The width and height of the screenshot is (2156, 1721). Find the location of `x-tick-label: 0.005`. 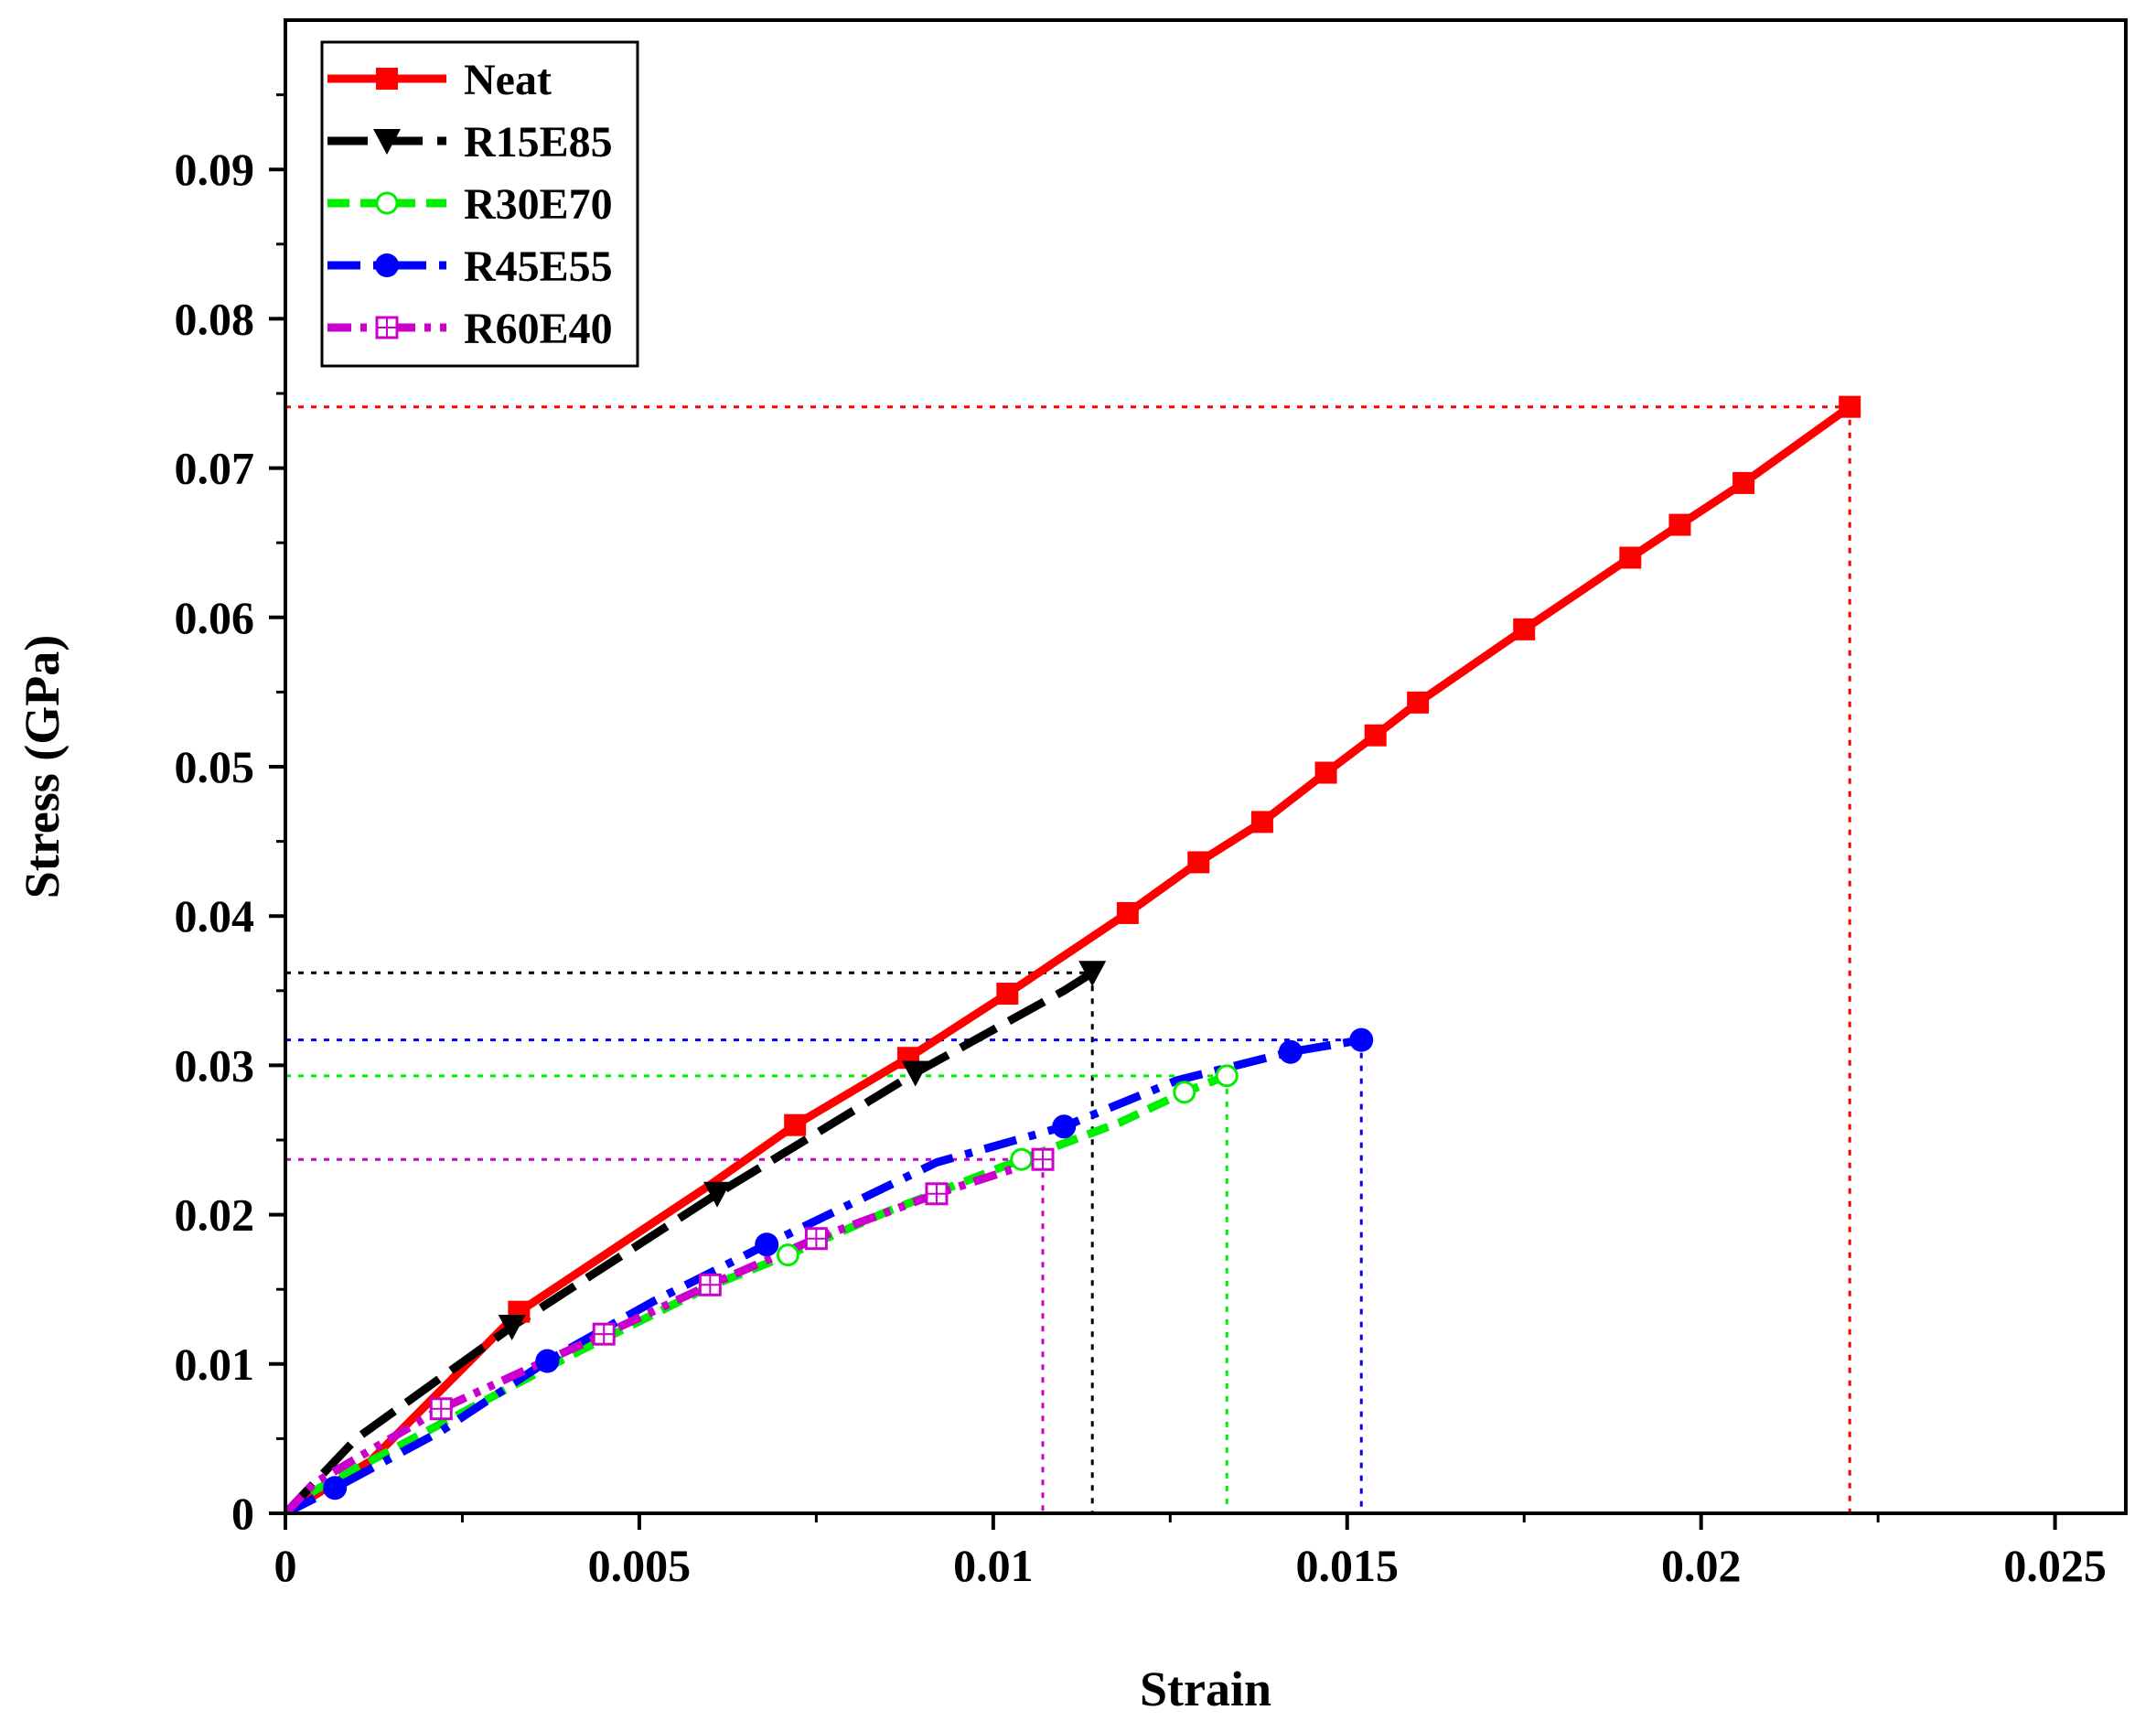

x-tick-label: 0.005 is located at coordinates (640, 1565).